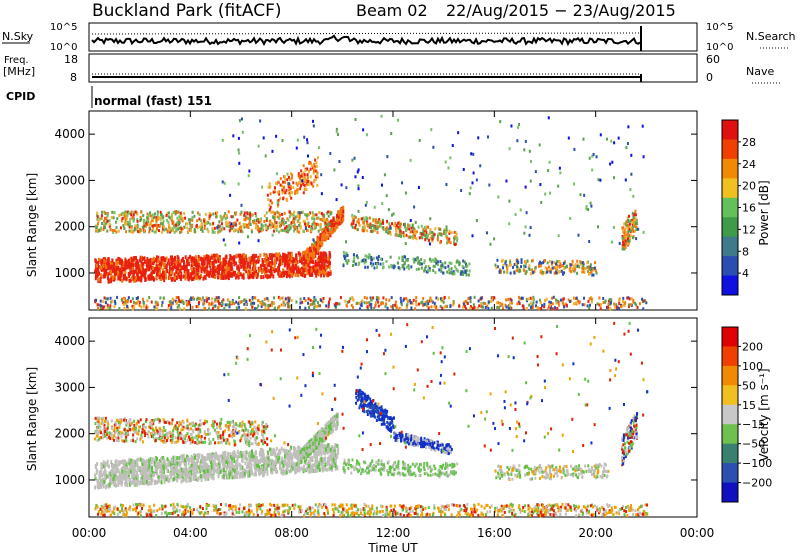 Image resolution: width=800 pixels, height=558 pixels. I want to click on freq-left-tick-bottom: 8, so click(73, 77).